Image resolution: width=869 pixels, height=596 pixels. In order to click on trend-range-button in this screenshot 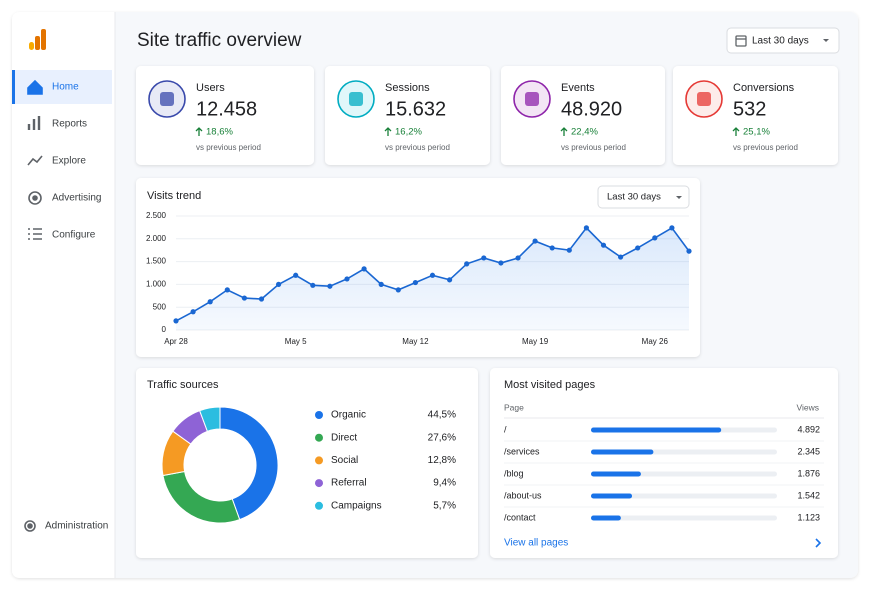, I will do `click(643, 197)`.